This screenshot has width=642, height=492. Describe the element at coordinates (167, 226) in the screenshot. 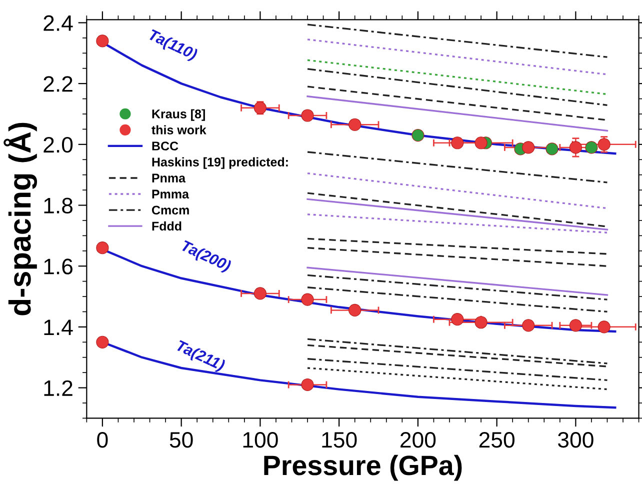

I see `legend-label: Fddd` at that location.